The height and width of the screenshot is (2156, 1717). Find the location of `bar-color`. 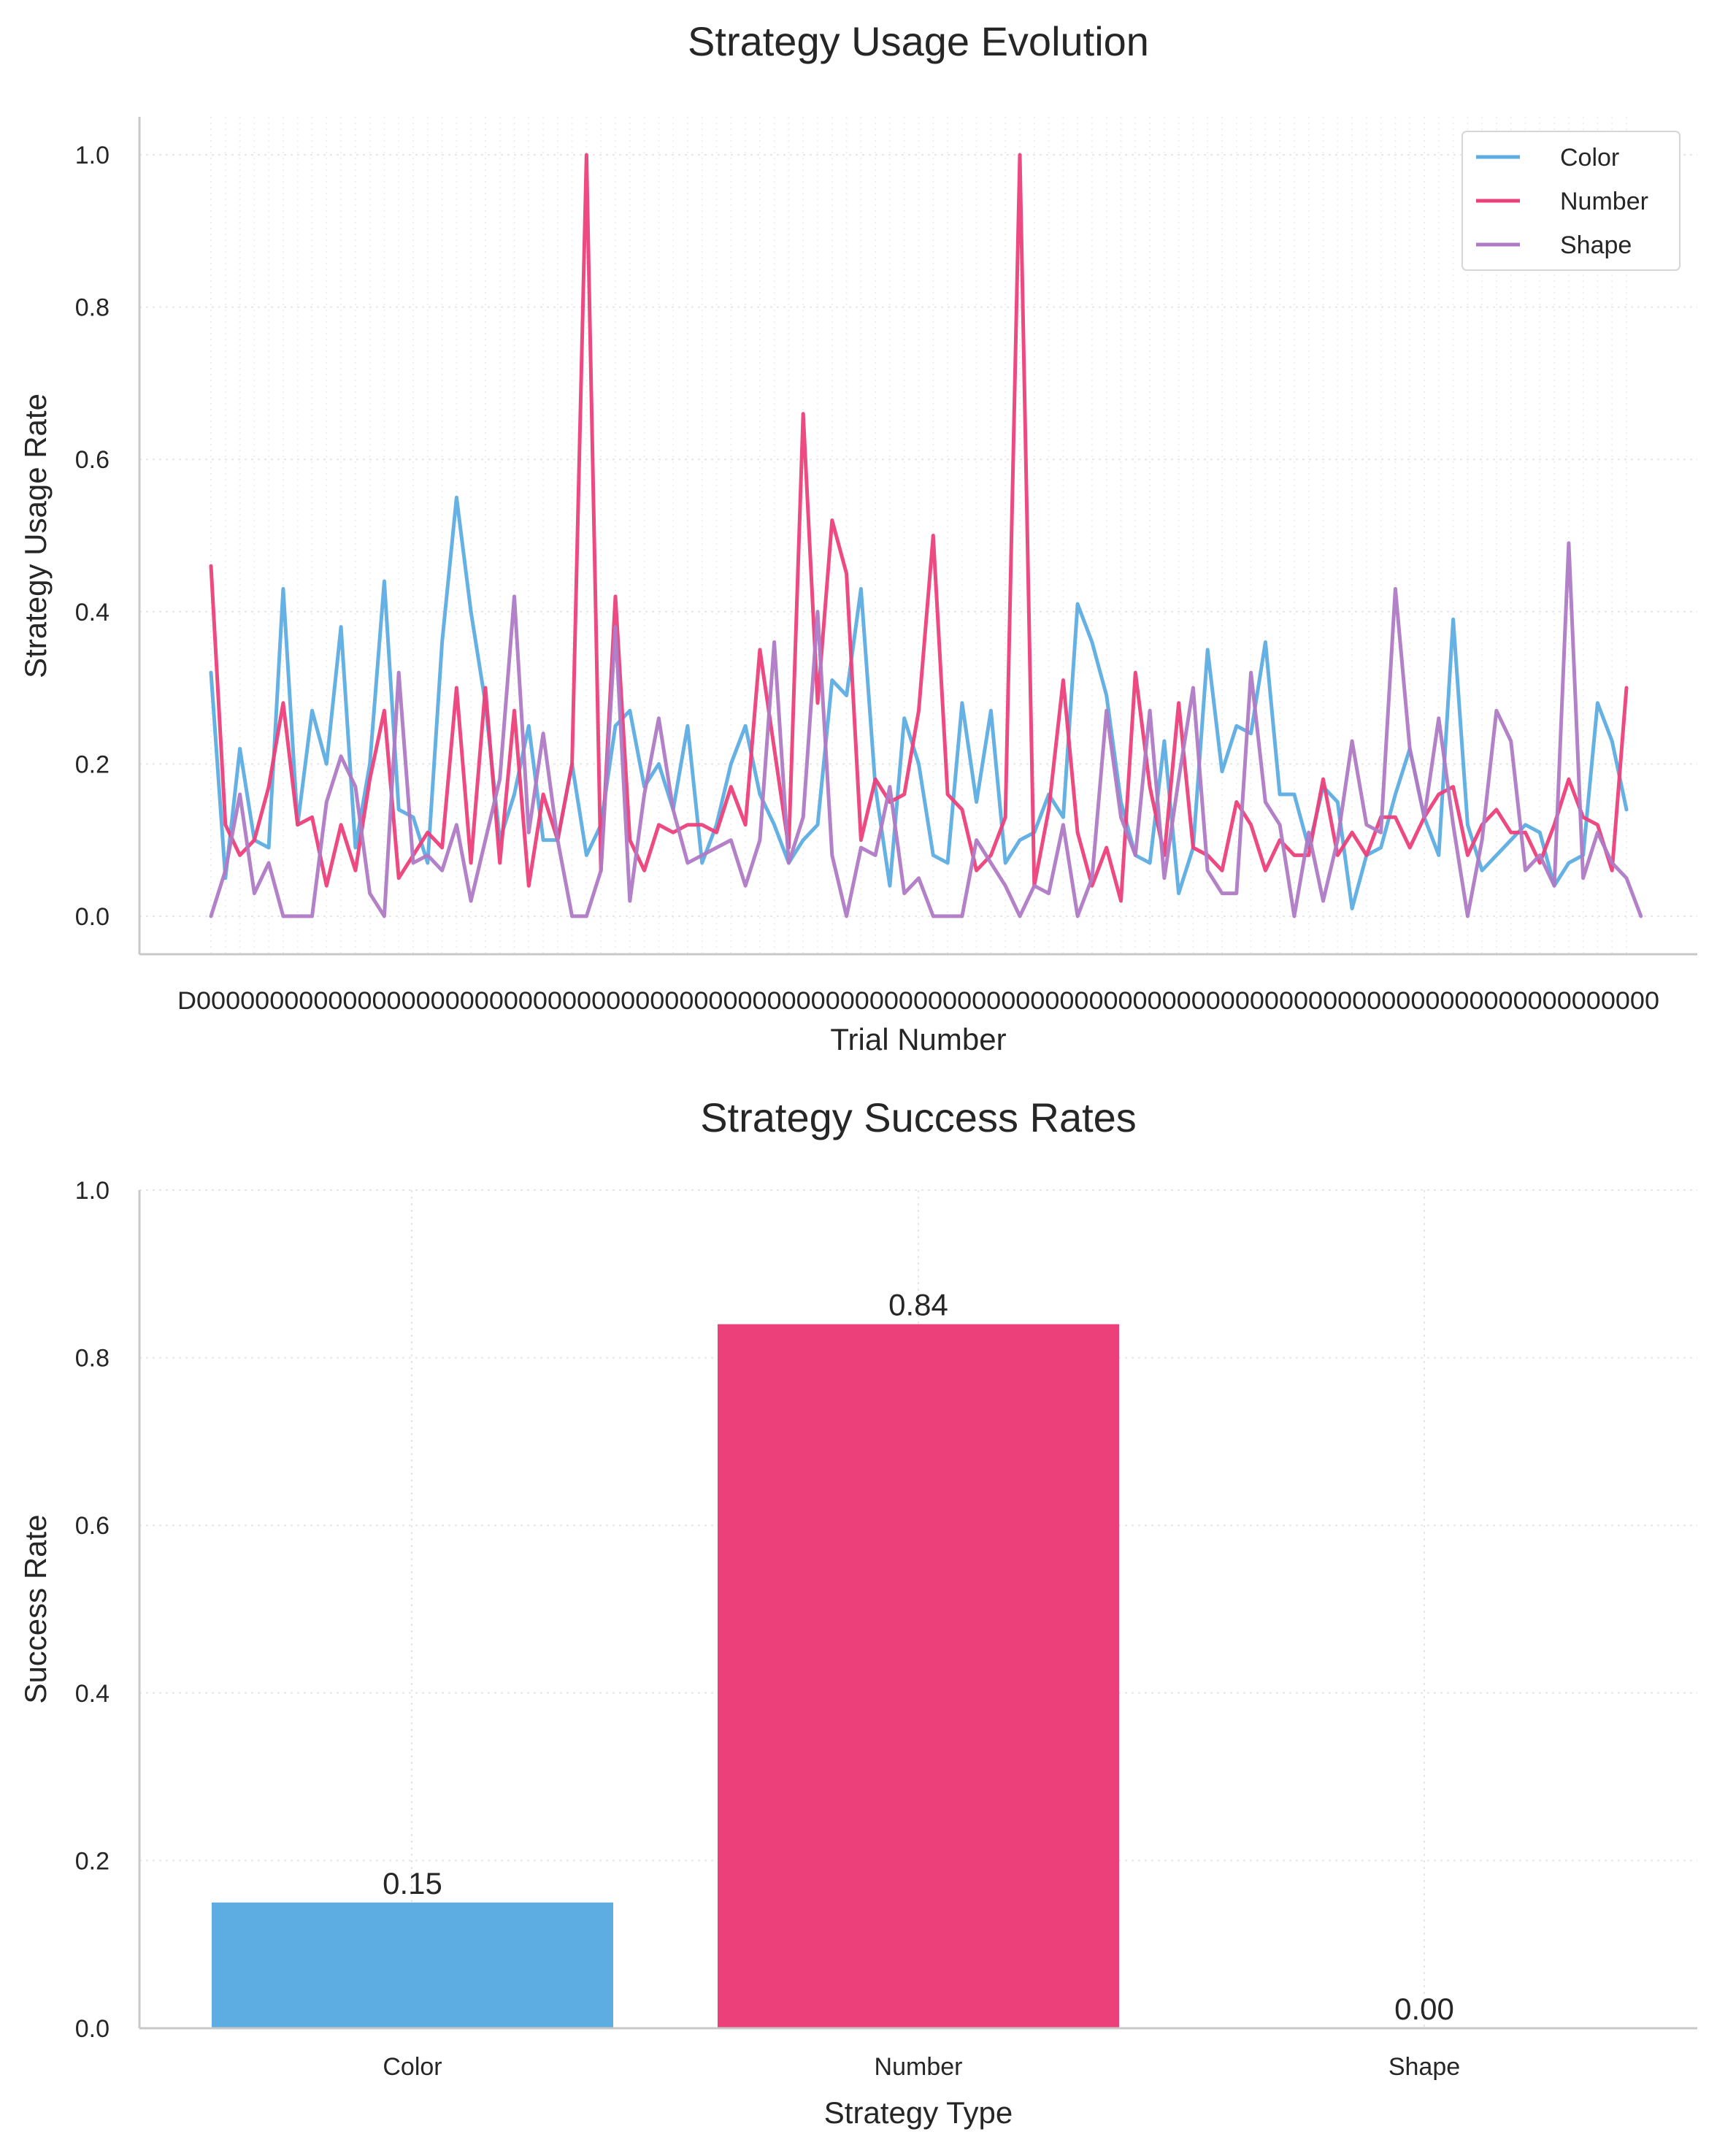

bar-color is located at coordinates (412, 1965).